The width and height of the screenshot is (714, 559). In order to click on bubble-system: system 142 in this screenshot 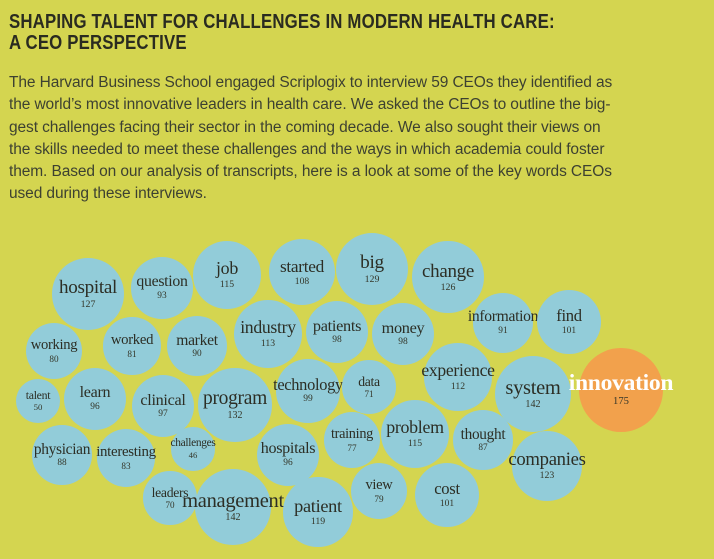, I will do `click(533, 394)`.